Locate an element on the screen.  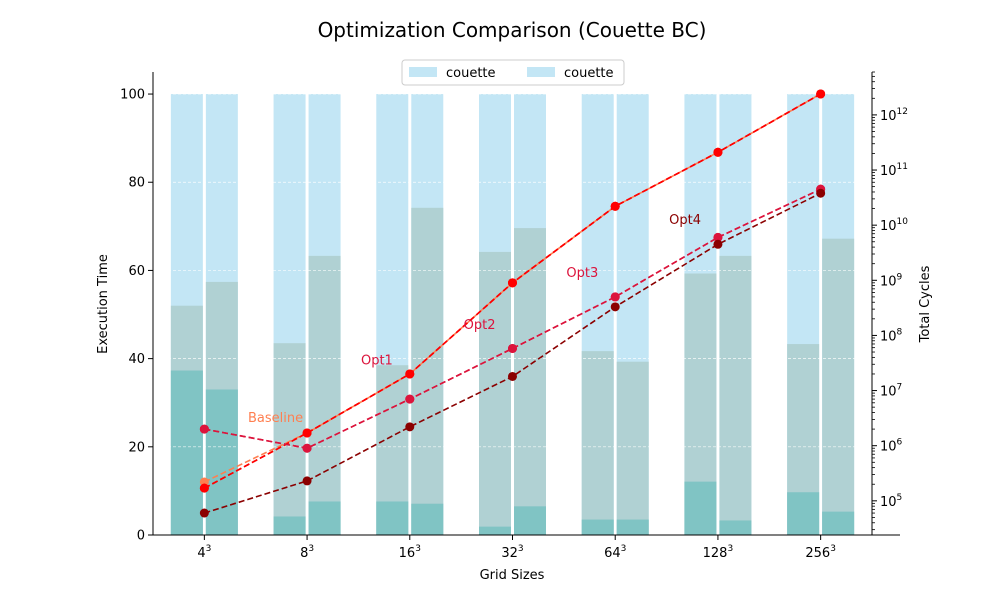
y2-tick-label: 10⁷ is located at coordinates (891, 391).